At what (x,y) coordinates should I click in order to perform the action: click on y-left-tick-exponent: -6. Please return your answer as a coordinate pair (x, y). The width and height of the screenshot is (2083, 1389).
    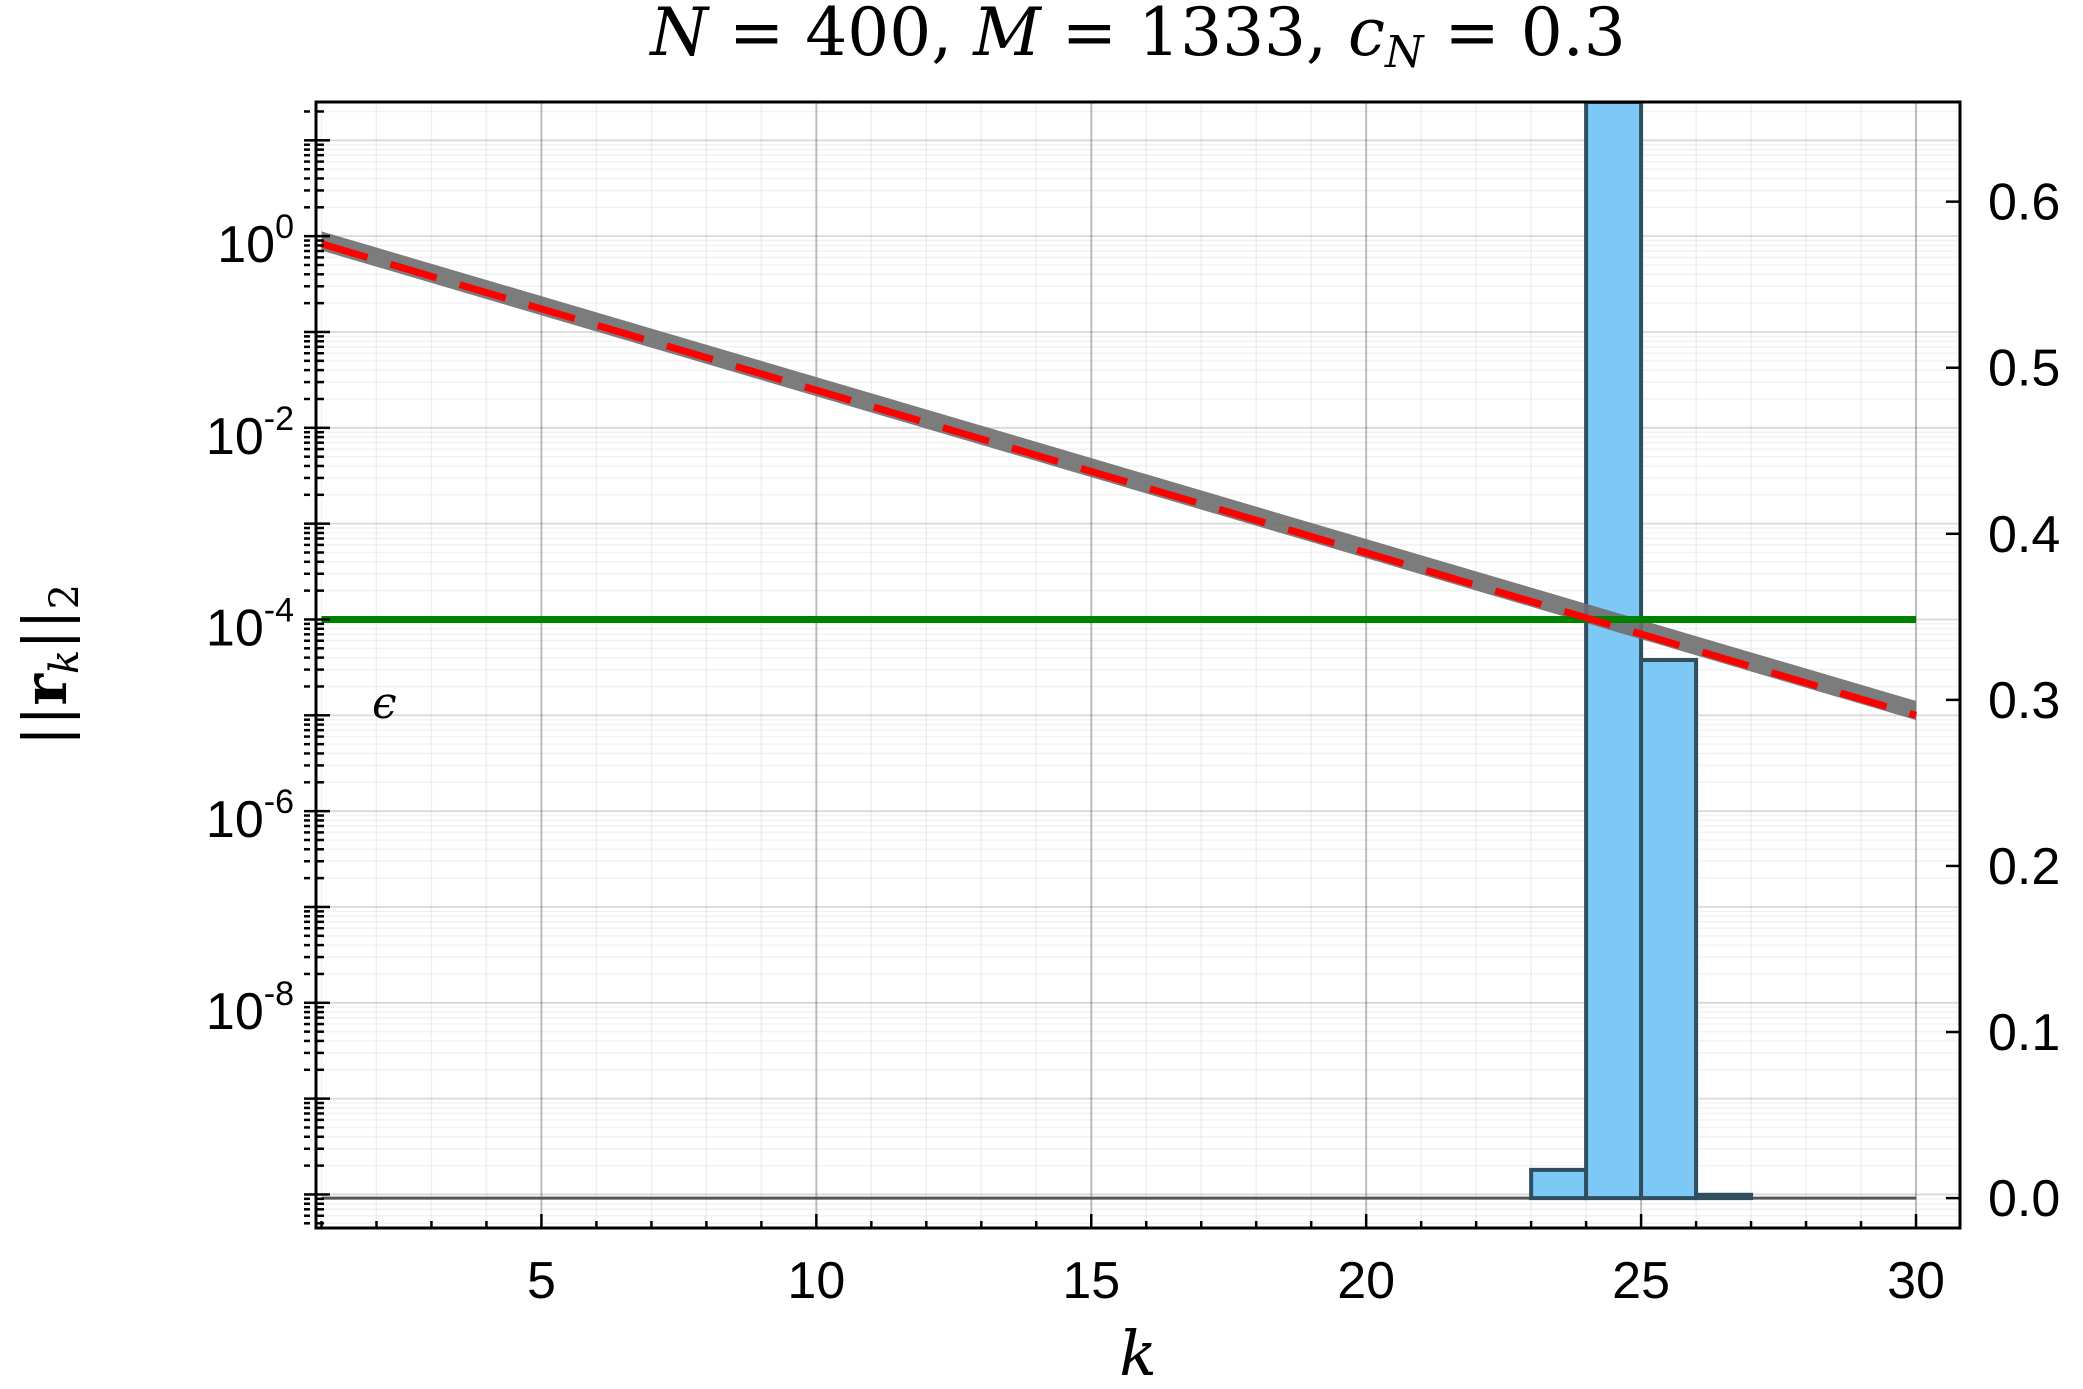
    Looking at the image, I should click on (279, 802).